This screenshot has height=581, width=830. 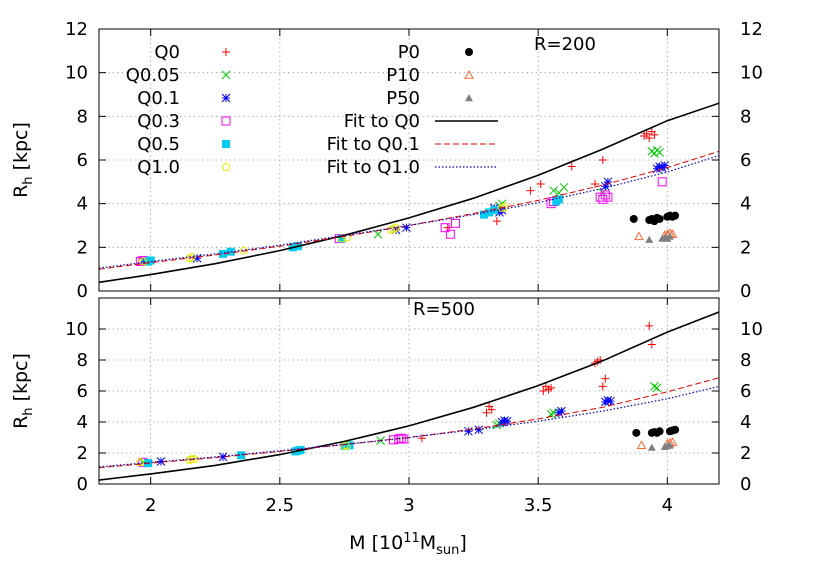 I want to click on legend-label-p10: P10, so click(x=403, y=75).